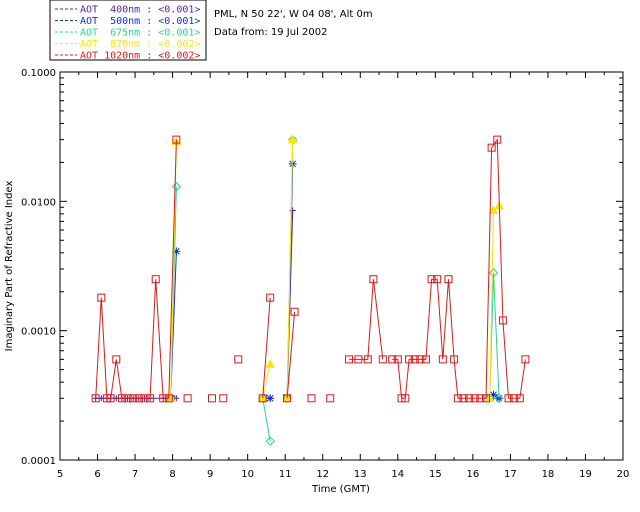 This screenshot has width=640, height=512. What do you see at coordinates (247, 474) in the screenshot?
I see `x-tick-label: 10` at bounding box center [247, 474].